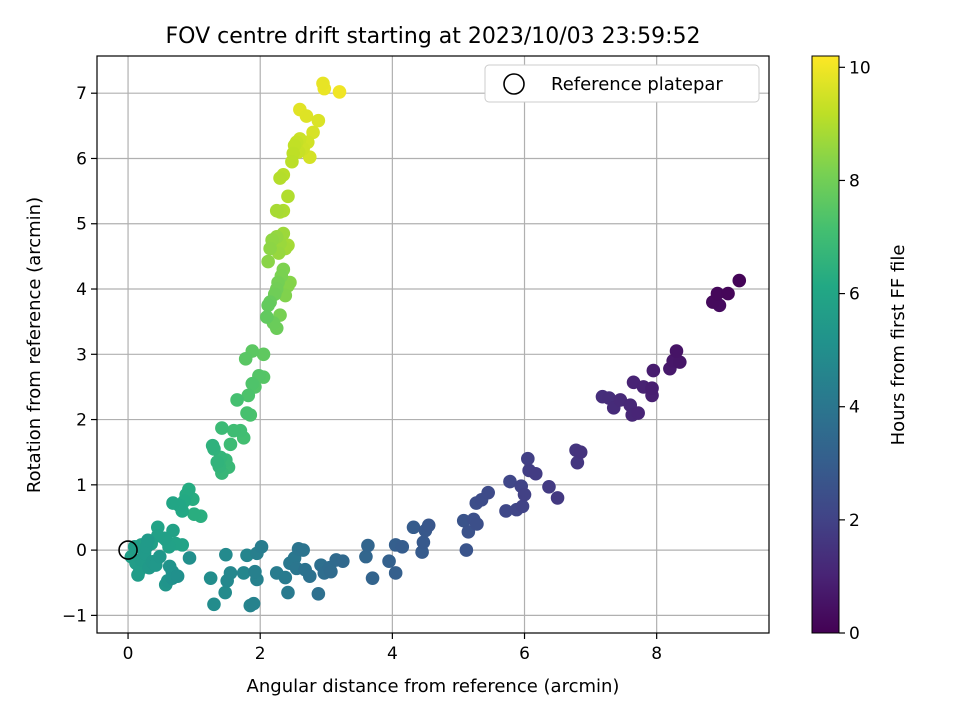 Image resolution: width=960 pixels, height=724 pixels. Describe the element at coordinates (128, 550) in the screenshot. I see `reference-platepar-marker` at that location.